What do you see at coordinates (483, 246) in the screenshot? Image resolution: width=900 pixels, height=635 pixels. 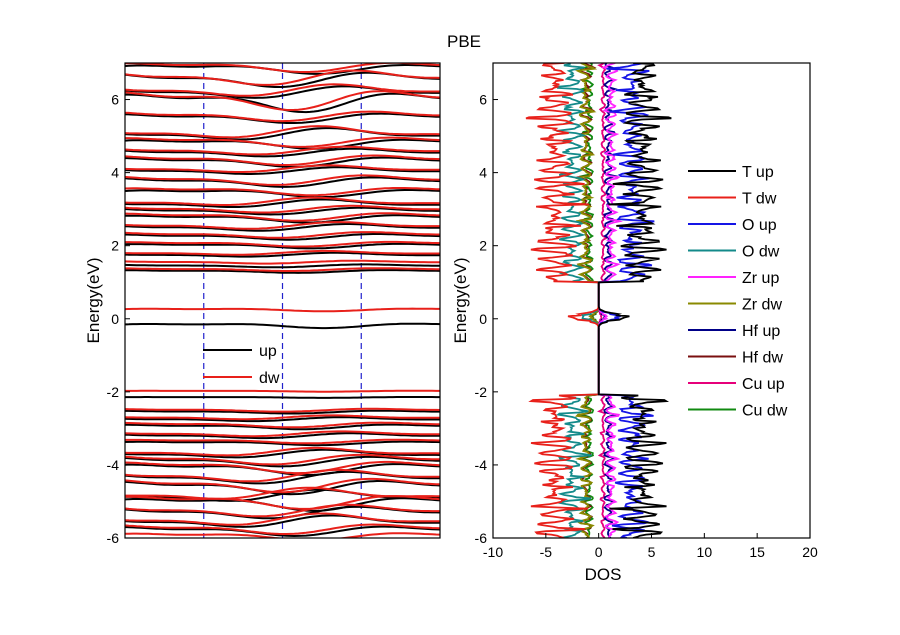 I see `dos-ytick-label: 2` at bounding box center [483, 246].